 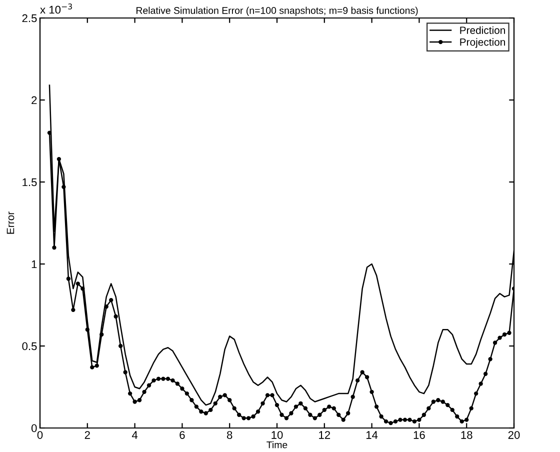 I want to click on x-tick-label: 4, so click(x=135, y=435).